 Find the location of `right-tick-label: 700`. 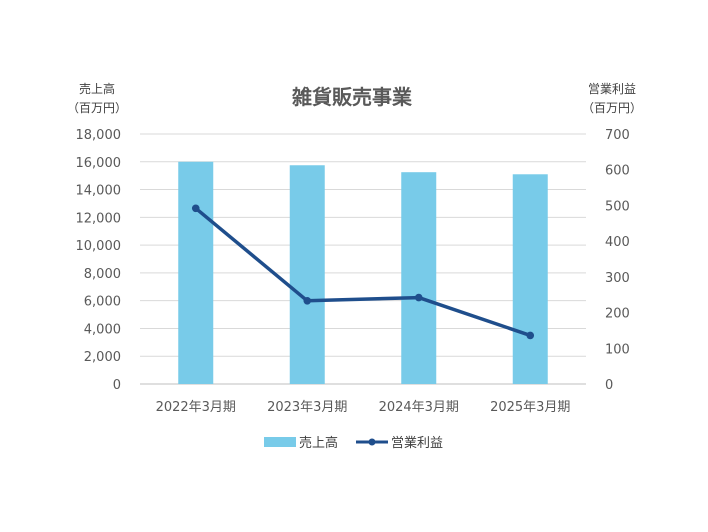

right-tick-label: 700 is located at coordinates (617, 135).